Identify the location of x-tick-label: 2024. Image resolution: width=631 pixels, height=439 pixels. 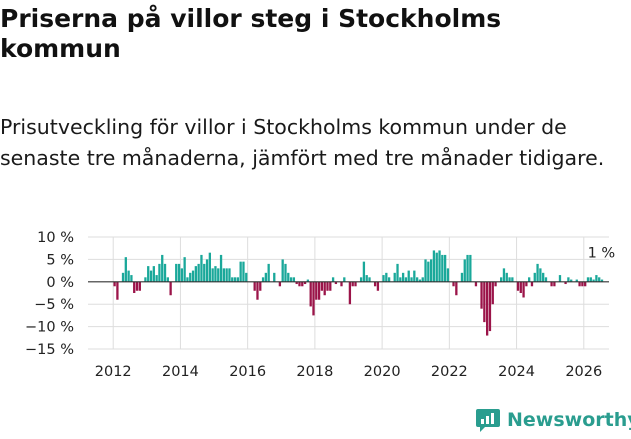
(516, 372).